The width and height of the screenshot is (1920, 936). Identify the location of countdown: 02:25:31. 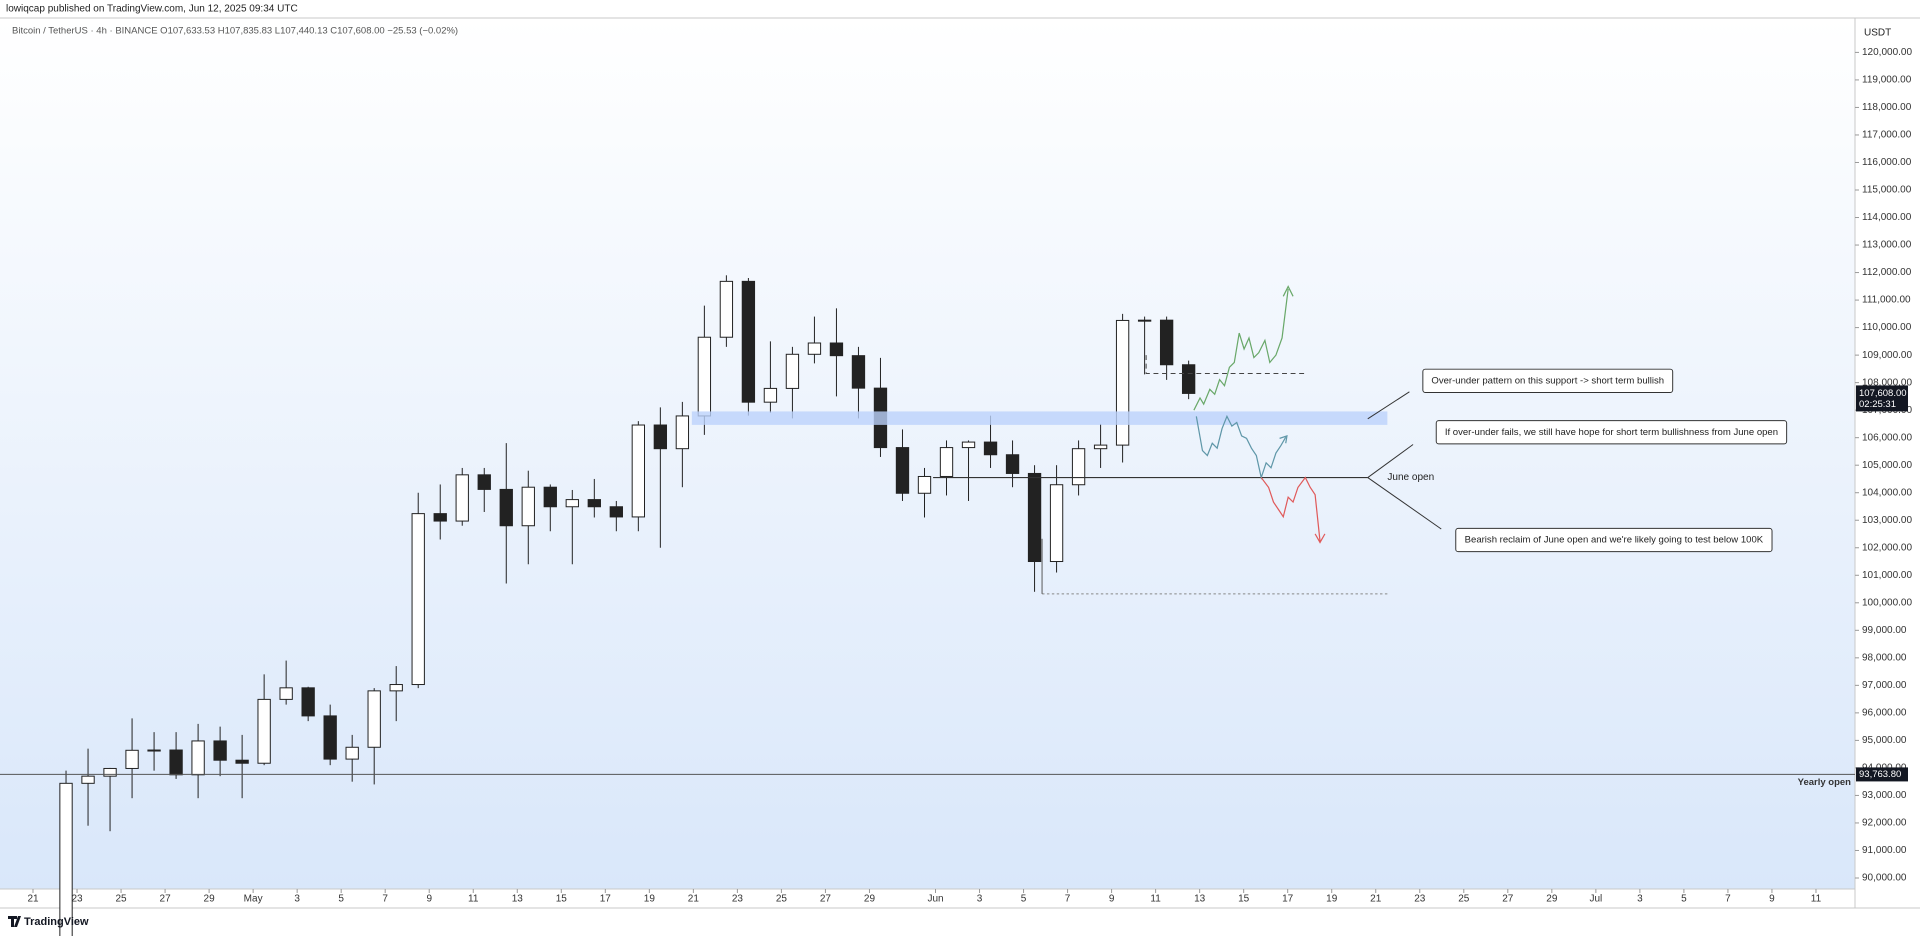
(1877, 404).